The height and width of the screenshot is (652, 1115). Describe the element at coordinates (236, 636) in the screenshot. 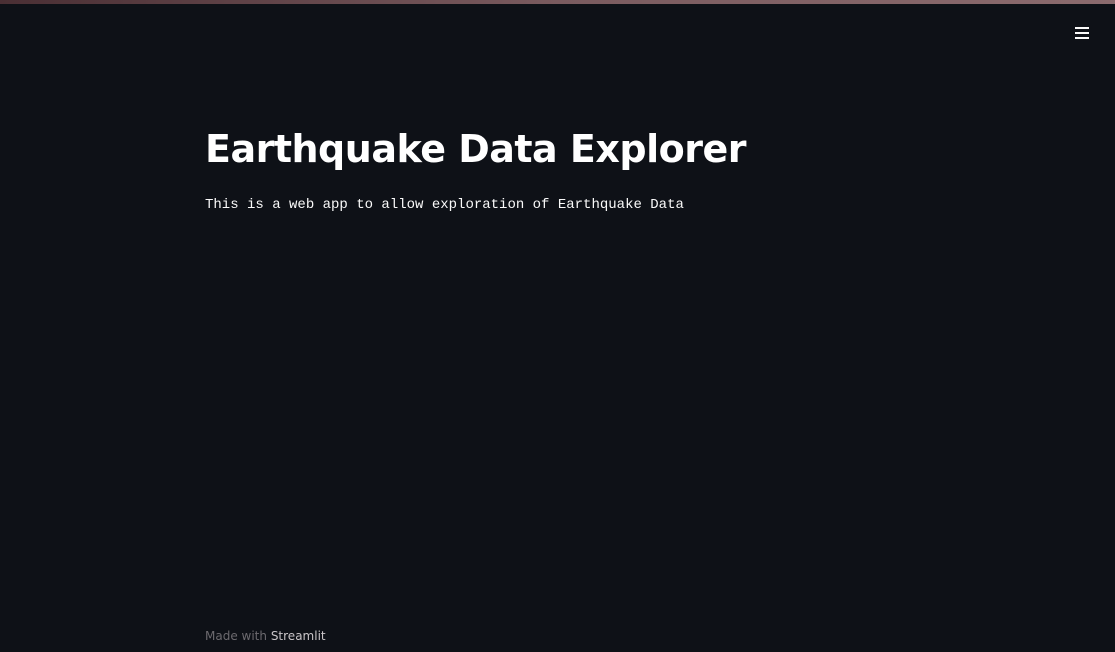

I see `footer-made-with-text: Made with` at that location.